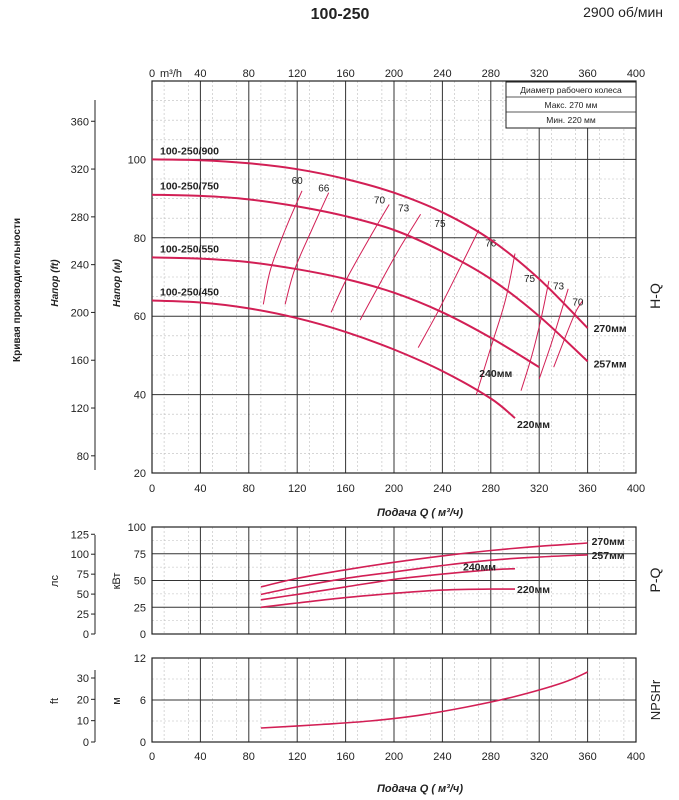  I want to click on efficiency-label: 75, so click(440, 224).